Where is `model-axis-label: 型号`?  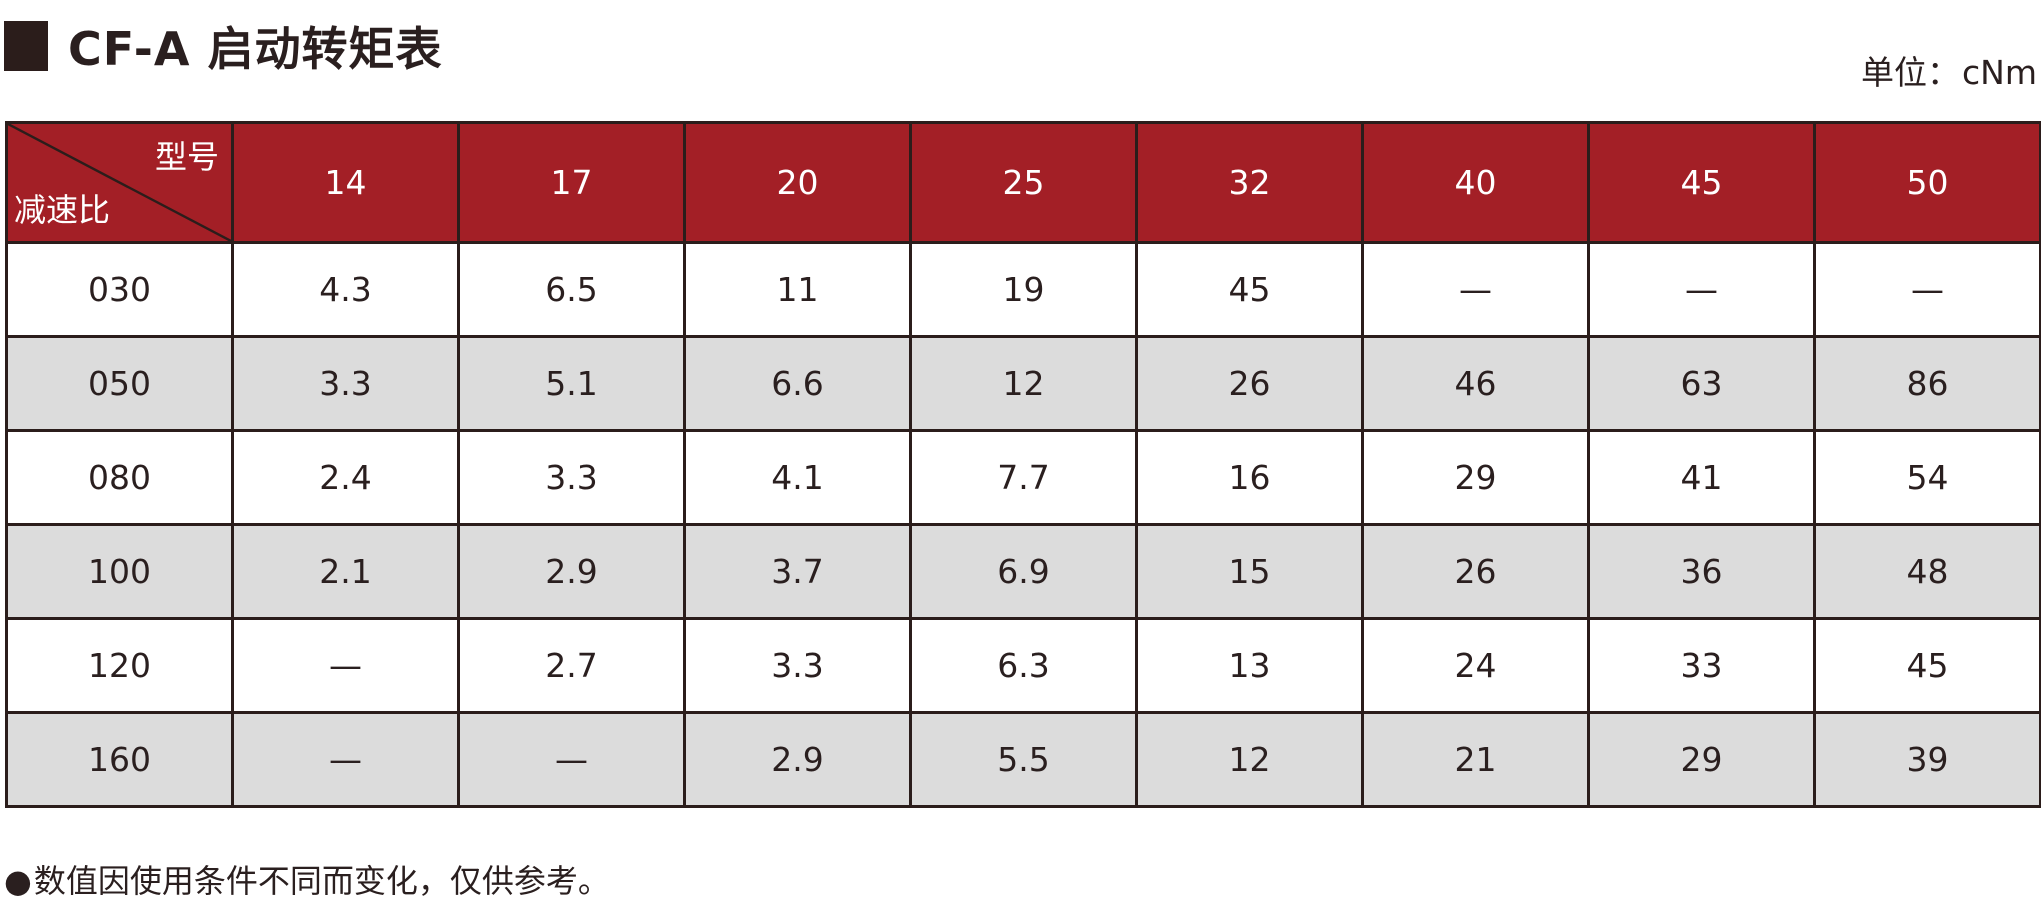 model-axis-label: 型号 is located at coordinates (186, 157).